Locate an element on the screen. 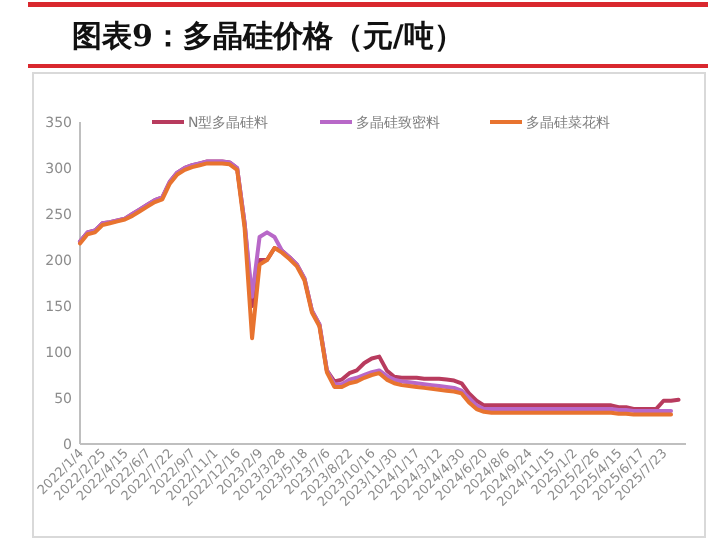 The height and width of the screenshot is (542, 714). chart-title: 图表9：多晶硅价格（元/吨） is located at coordinates (268, 36).